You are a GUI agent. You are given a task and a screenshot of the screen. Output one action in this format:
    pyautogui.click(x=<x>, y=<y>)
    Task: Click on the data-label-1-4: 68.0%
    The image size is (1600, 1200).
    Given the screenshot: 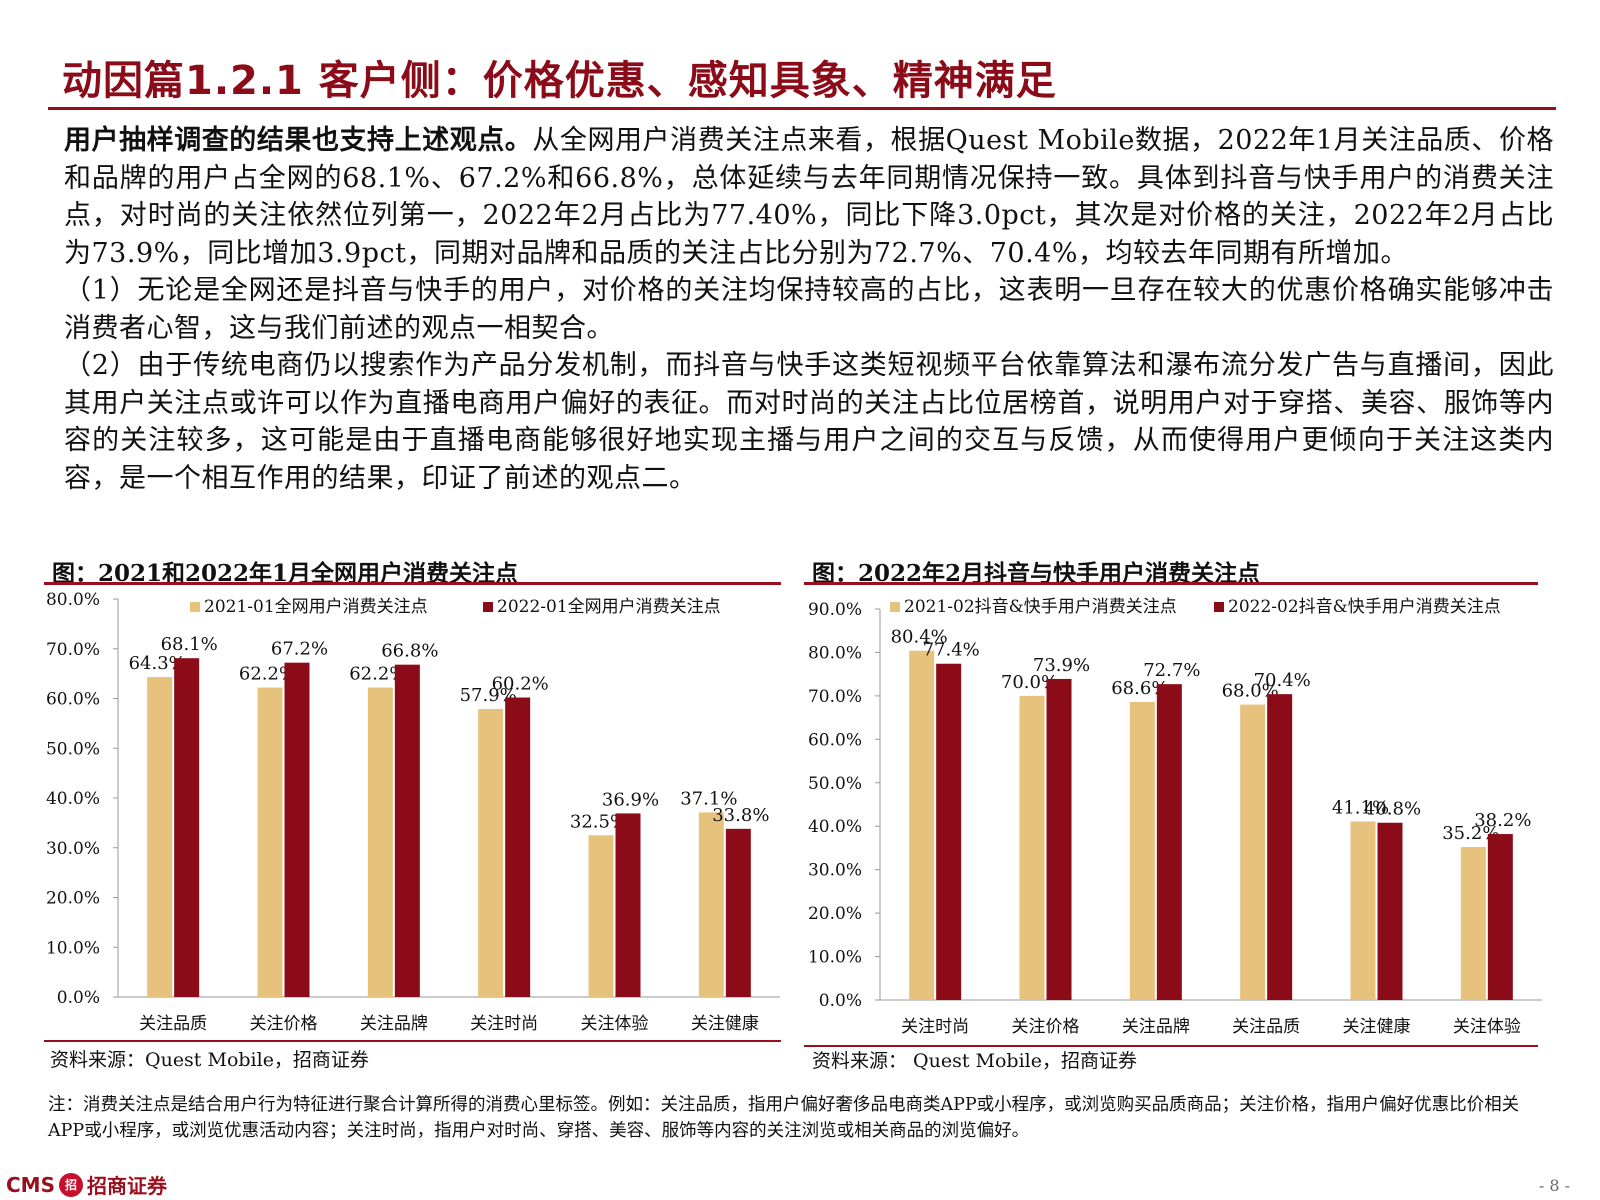 What is the action you would take?
    pyautogui.click(x=1250, y=691)
    